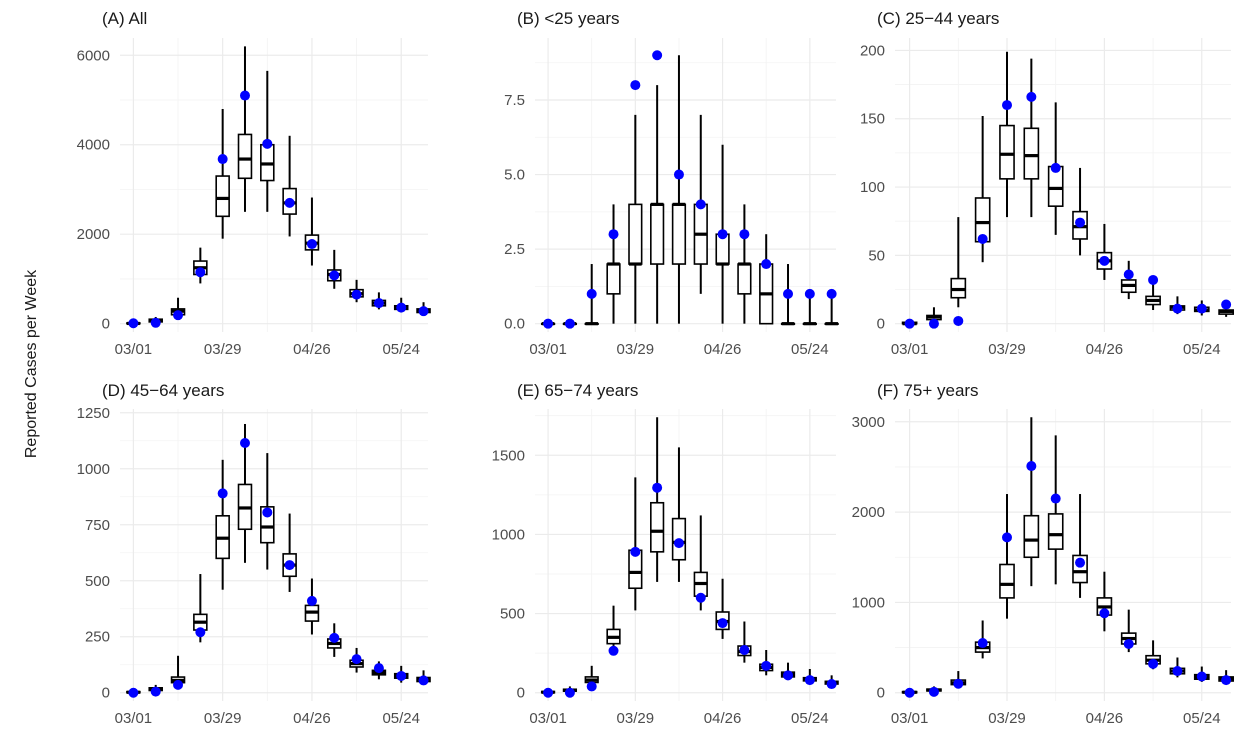 This screenshot has width=1239, height=729. I want to click on y-tick-label: 1250, so click(93, 413).